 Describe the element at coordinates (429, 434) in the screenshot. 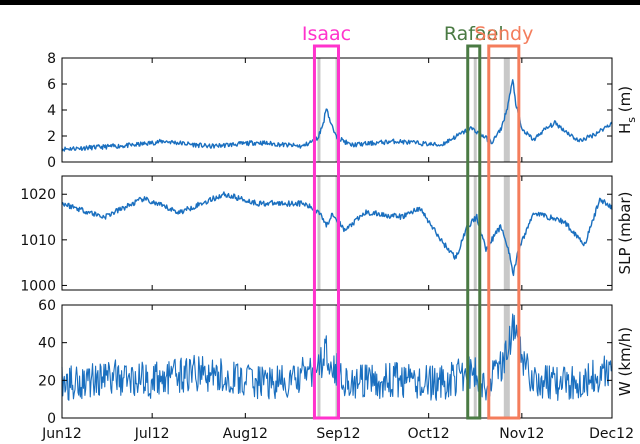

I see `x-tick-label: Oct12` at that location.